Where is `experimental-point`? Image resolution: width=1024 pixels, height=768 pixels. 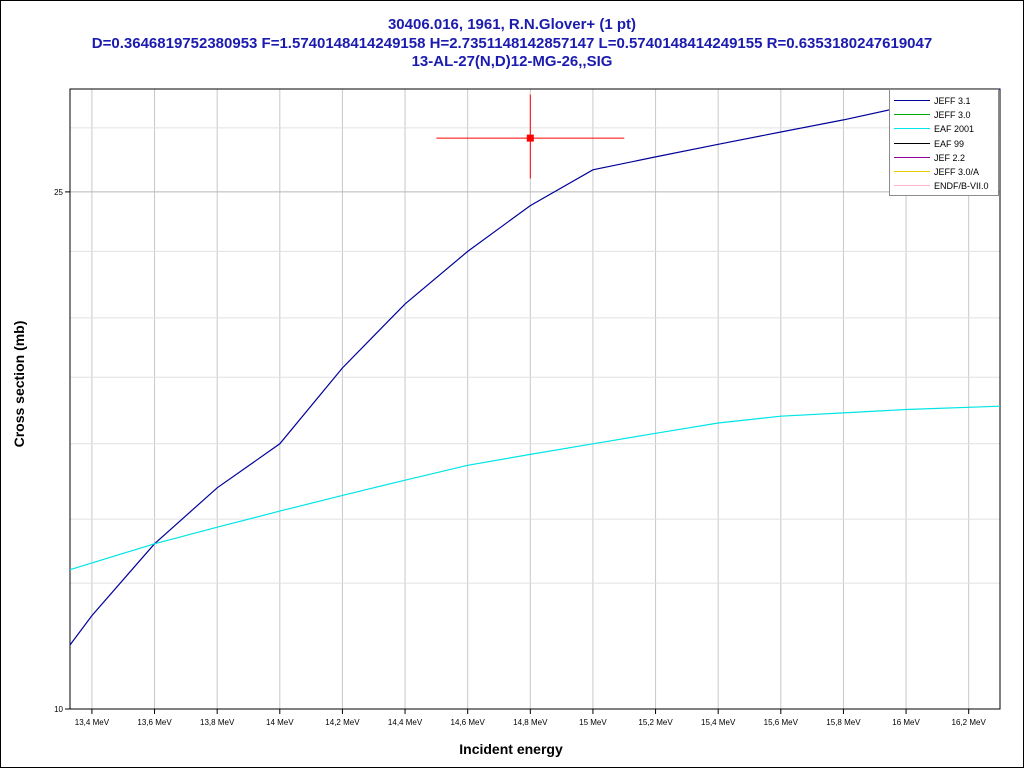
experimental-point is located at coordinates (530, 138).